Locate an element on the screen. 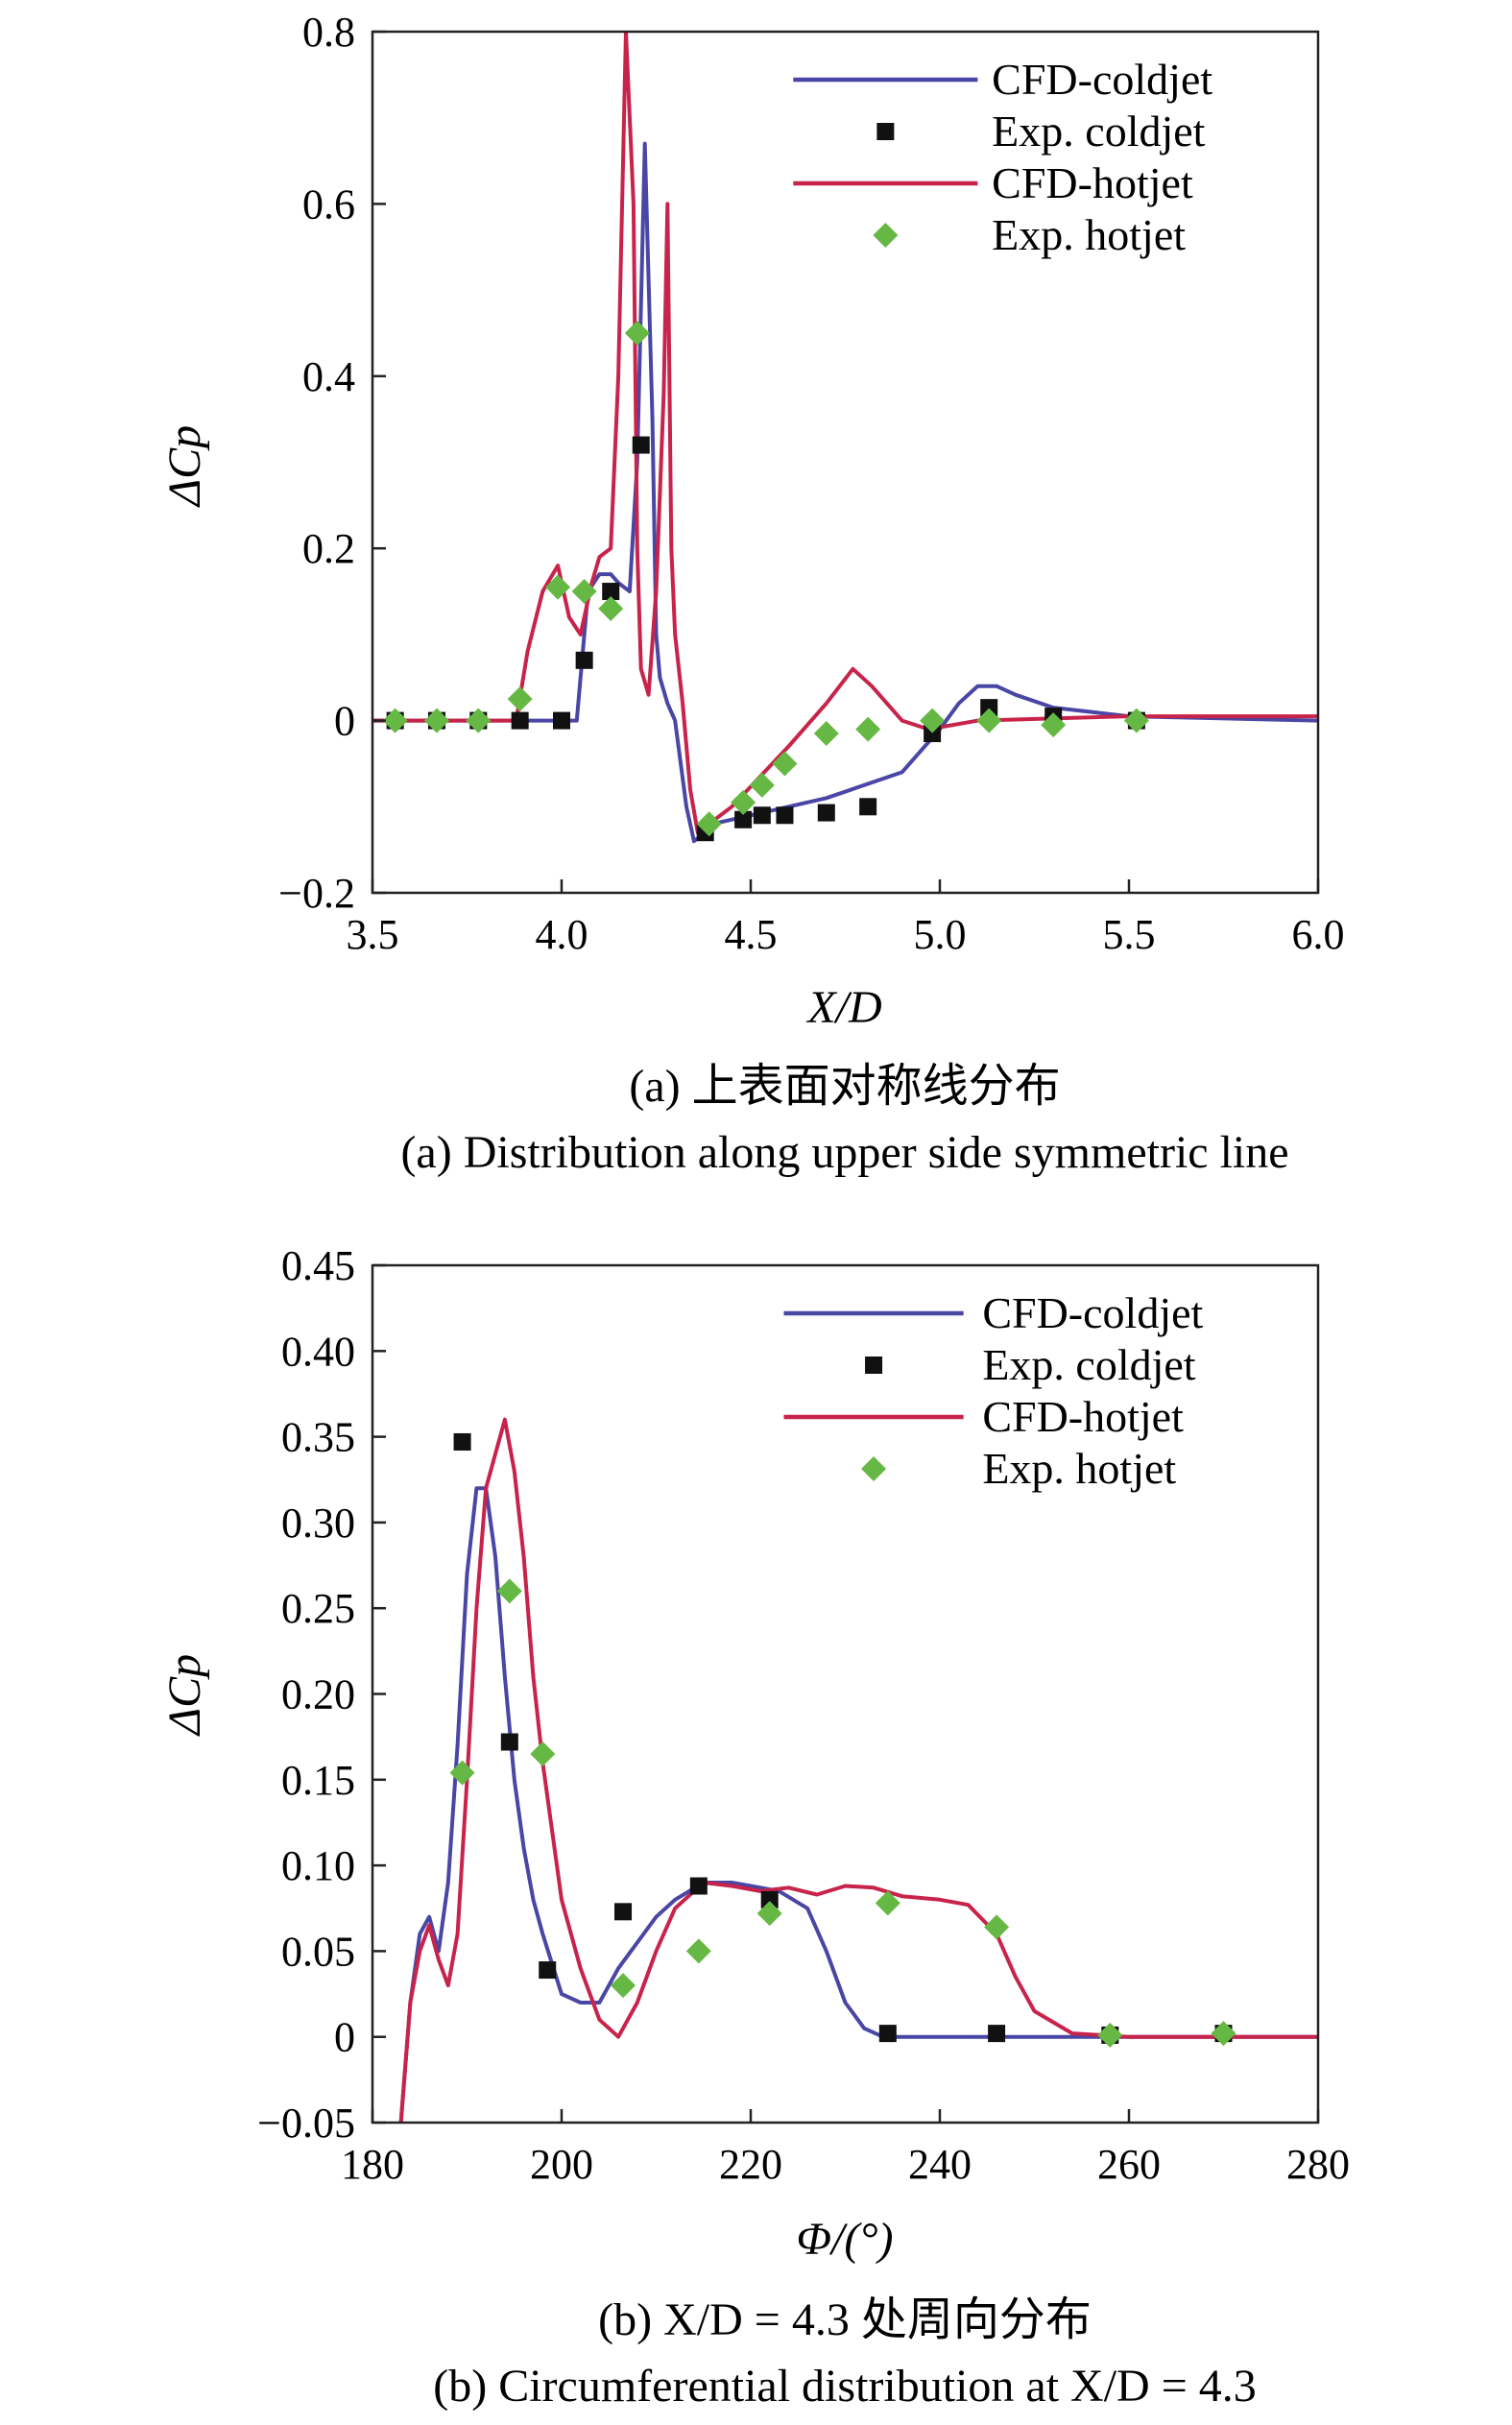  panel-a-y-axis-label: ΔCp is located at coordinates (184, 466).